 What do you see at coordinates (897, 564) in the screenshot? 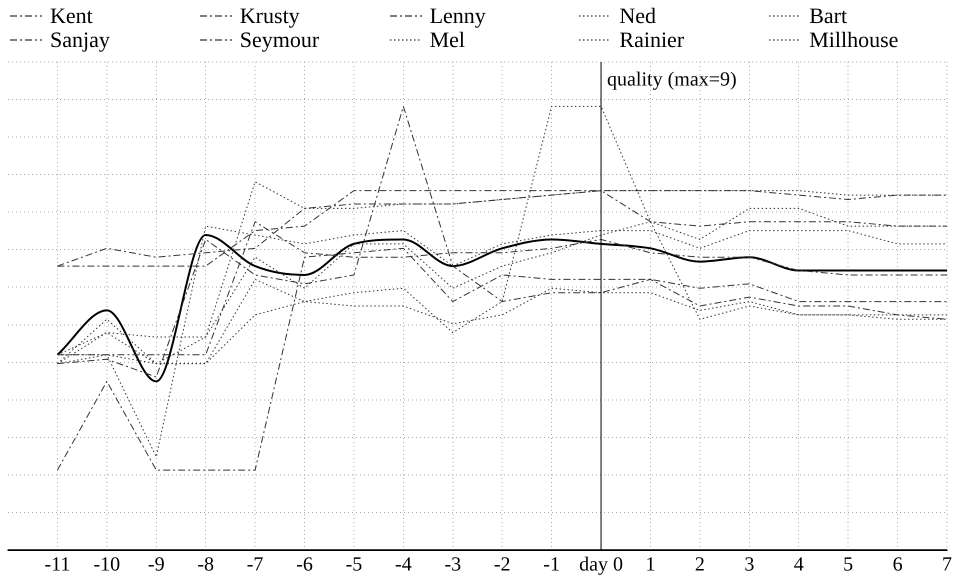
I see `x-tick-label: 6` at bounding box center [897, 564].